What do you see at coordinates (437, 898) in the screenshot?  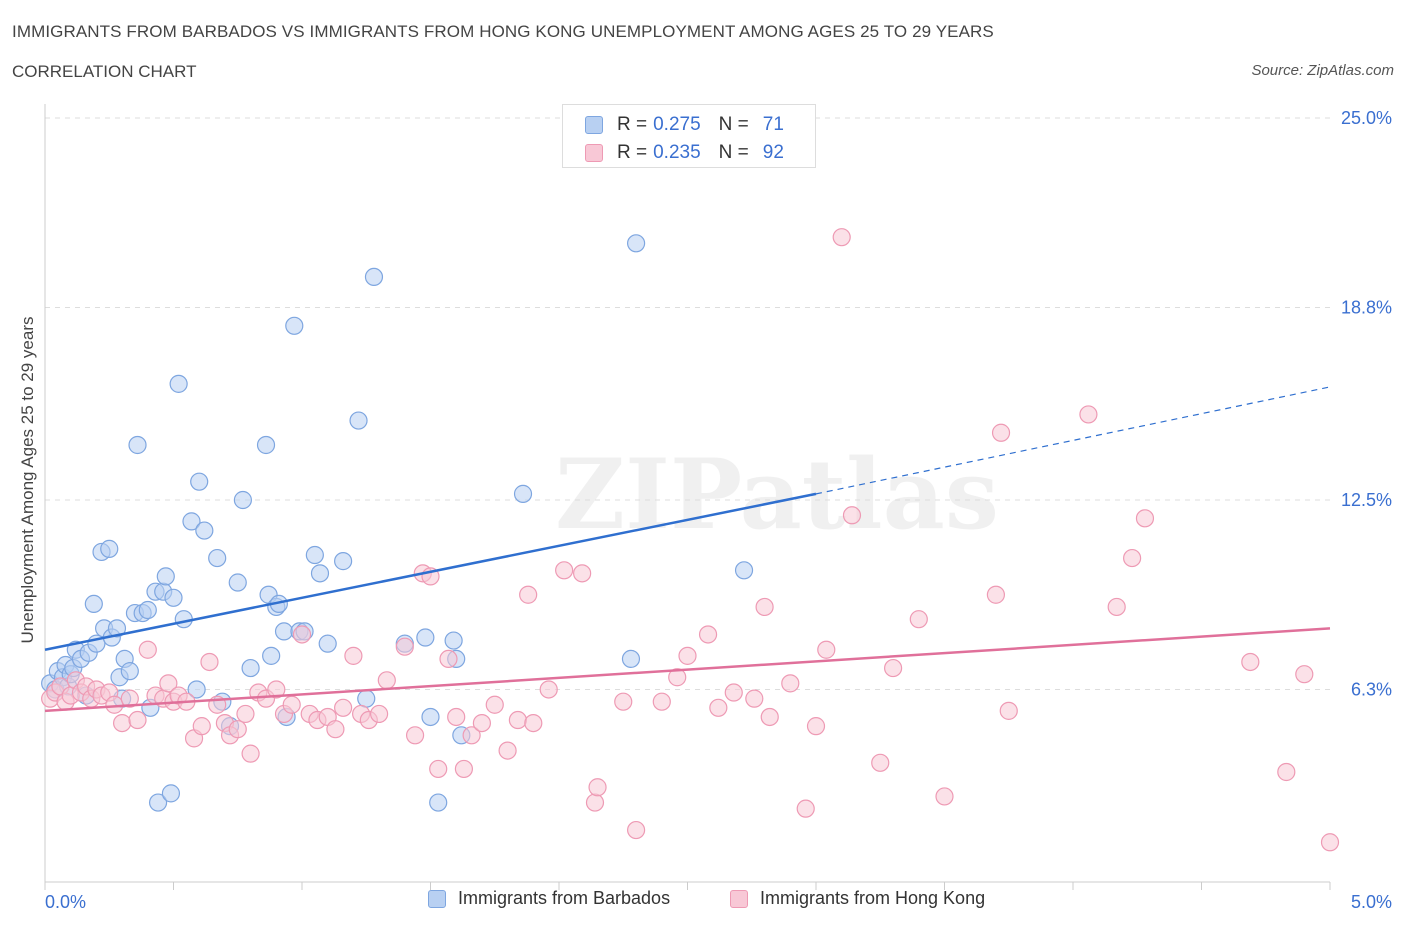 I see `legend-swatch-barbados` at bounding box center [437, 898].